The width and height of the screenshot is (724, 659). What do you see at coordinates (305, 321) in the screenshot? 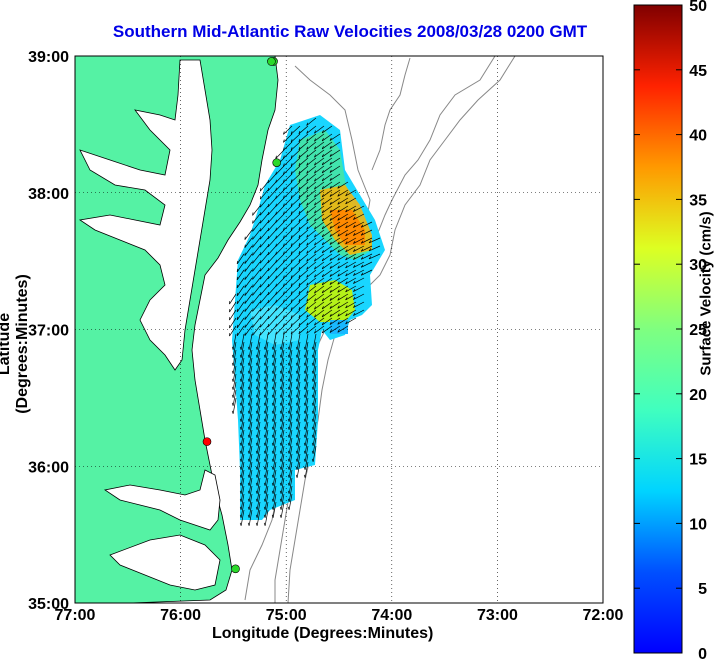
I see `velocity-arrows` at bounding box center [305, 321].